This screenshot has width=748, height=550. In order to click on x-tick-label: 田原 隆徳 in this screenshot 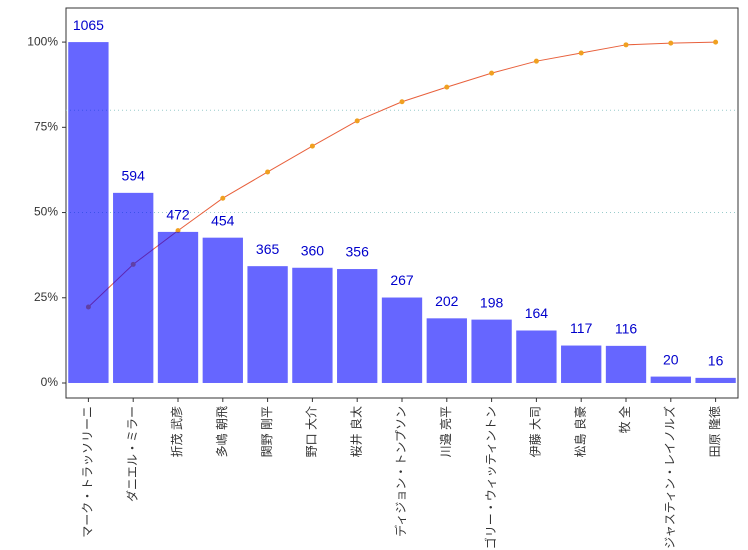, I will do `click(714, 431)`.